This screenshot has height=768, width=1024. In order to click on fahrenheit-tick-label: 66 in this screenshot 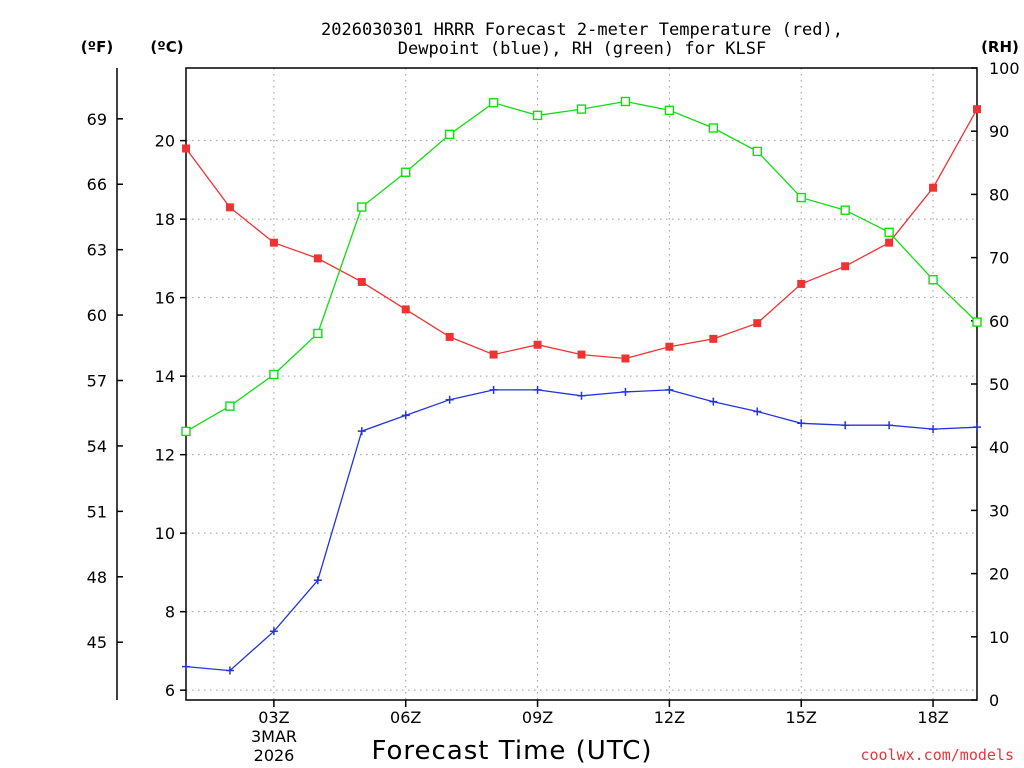, I will do `click(97, 184)`.